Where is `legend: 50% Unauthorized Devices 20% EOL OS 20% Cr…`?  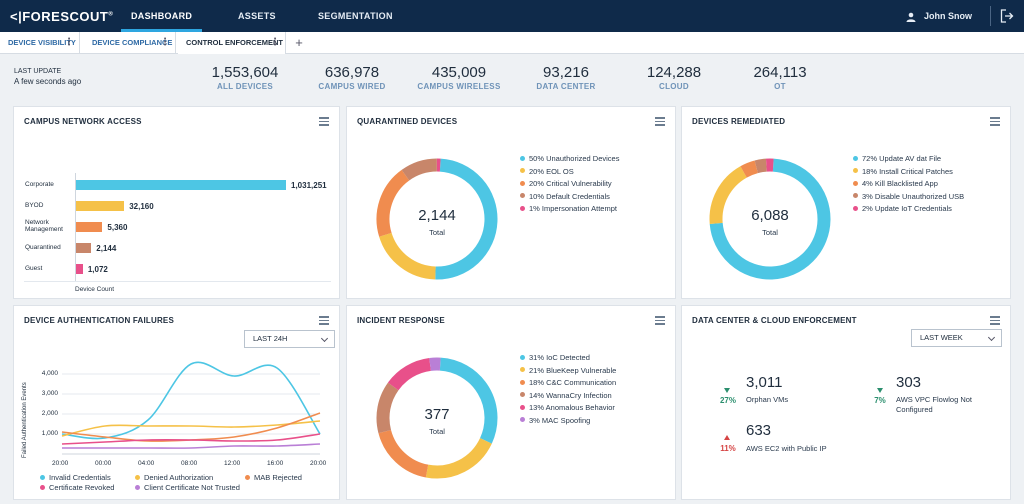 legend: 50% Unauthorized Devices 20% EOL OS 20% Cr… is located at coordinates (569, 184).